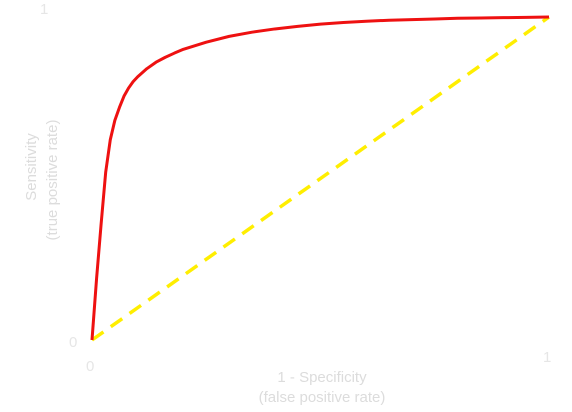 The width and height of the screenshot is (572, 412). I want to click on x-axis-label-line2: (false positive rate), so click(322, 397).